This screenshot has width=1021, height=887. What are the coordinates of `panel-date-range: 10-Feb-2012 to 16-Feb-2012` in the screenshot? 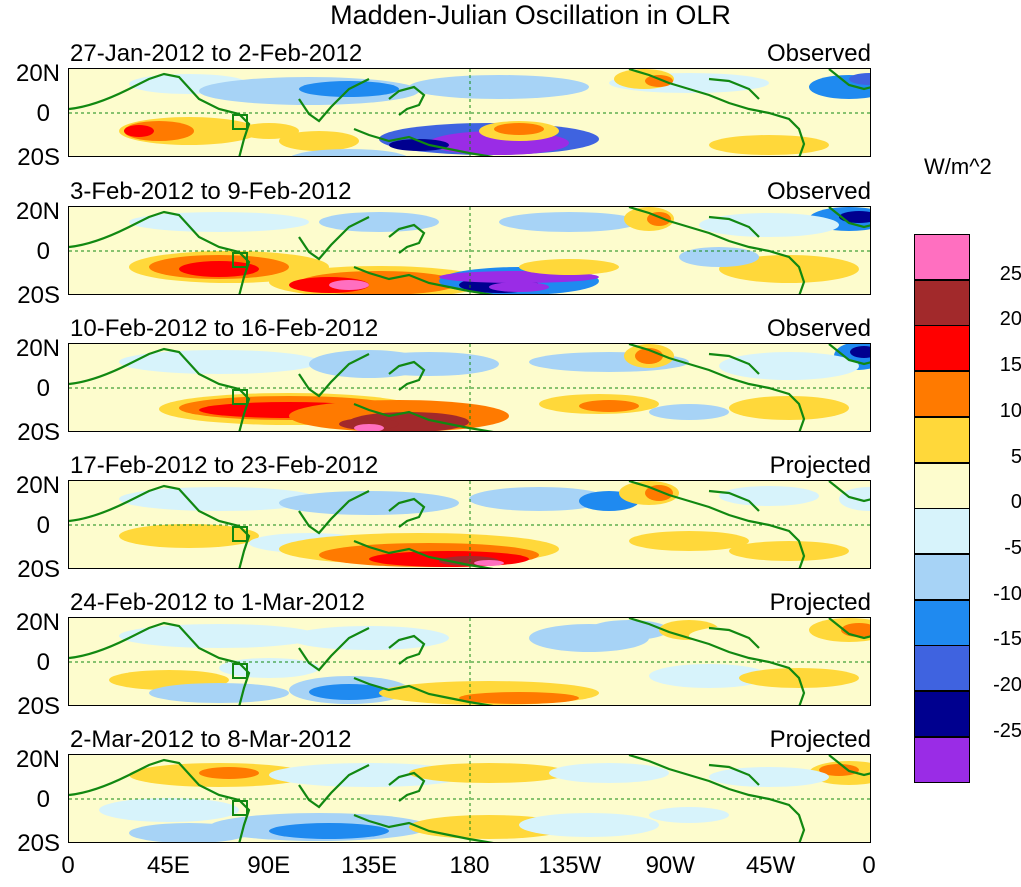 It's located at (224, 328).